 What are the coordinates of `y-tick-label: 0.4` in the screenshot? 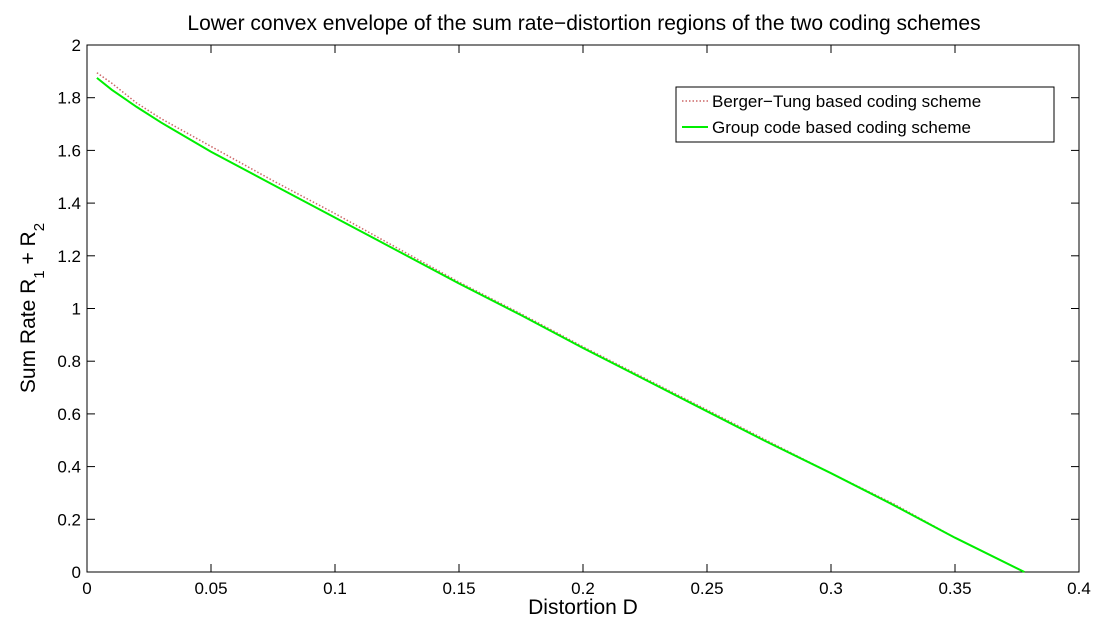 It's located at (69, 467).